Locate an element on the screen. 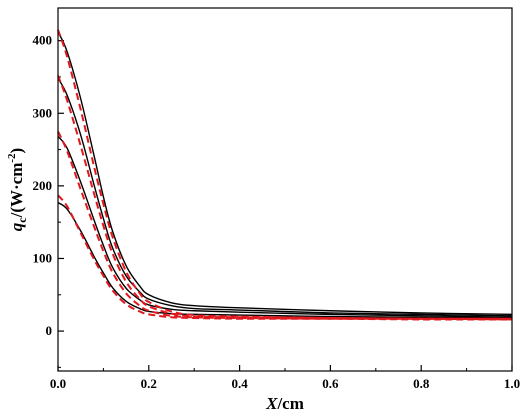 The image size is (520, 417). y-axis-sub: c is located at coordinates (22, 220).